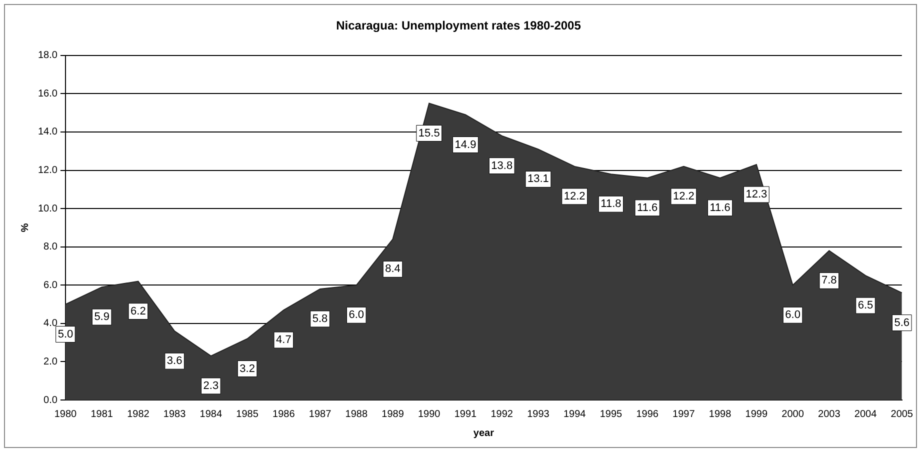  Describe the element at coordinates (138, 414) in the screenshot. I see `x-tick-label: 1982` at that location.